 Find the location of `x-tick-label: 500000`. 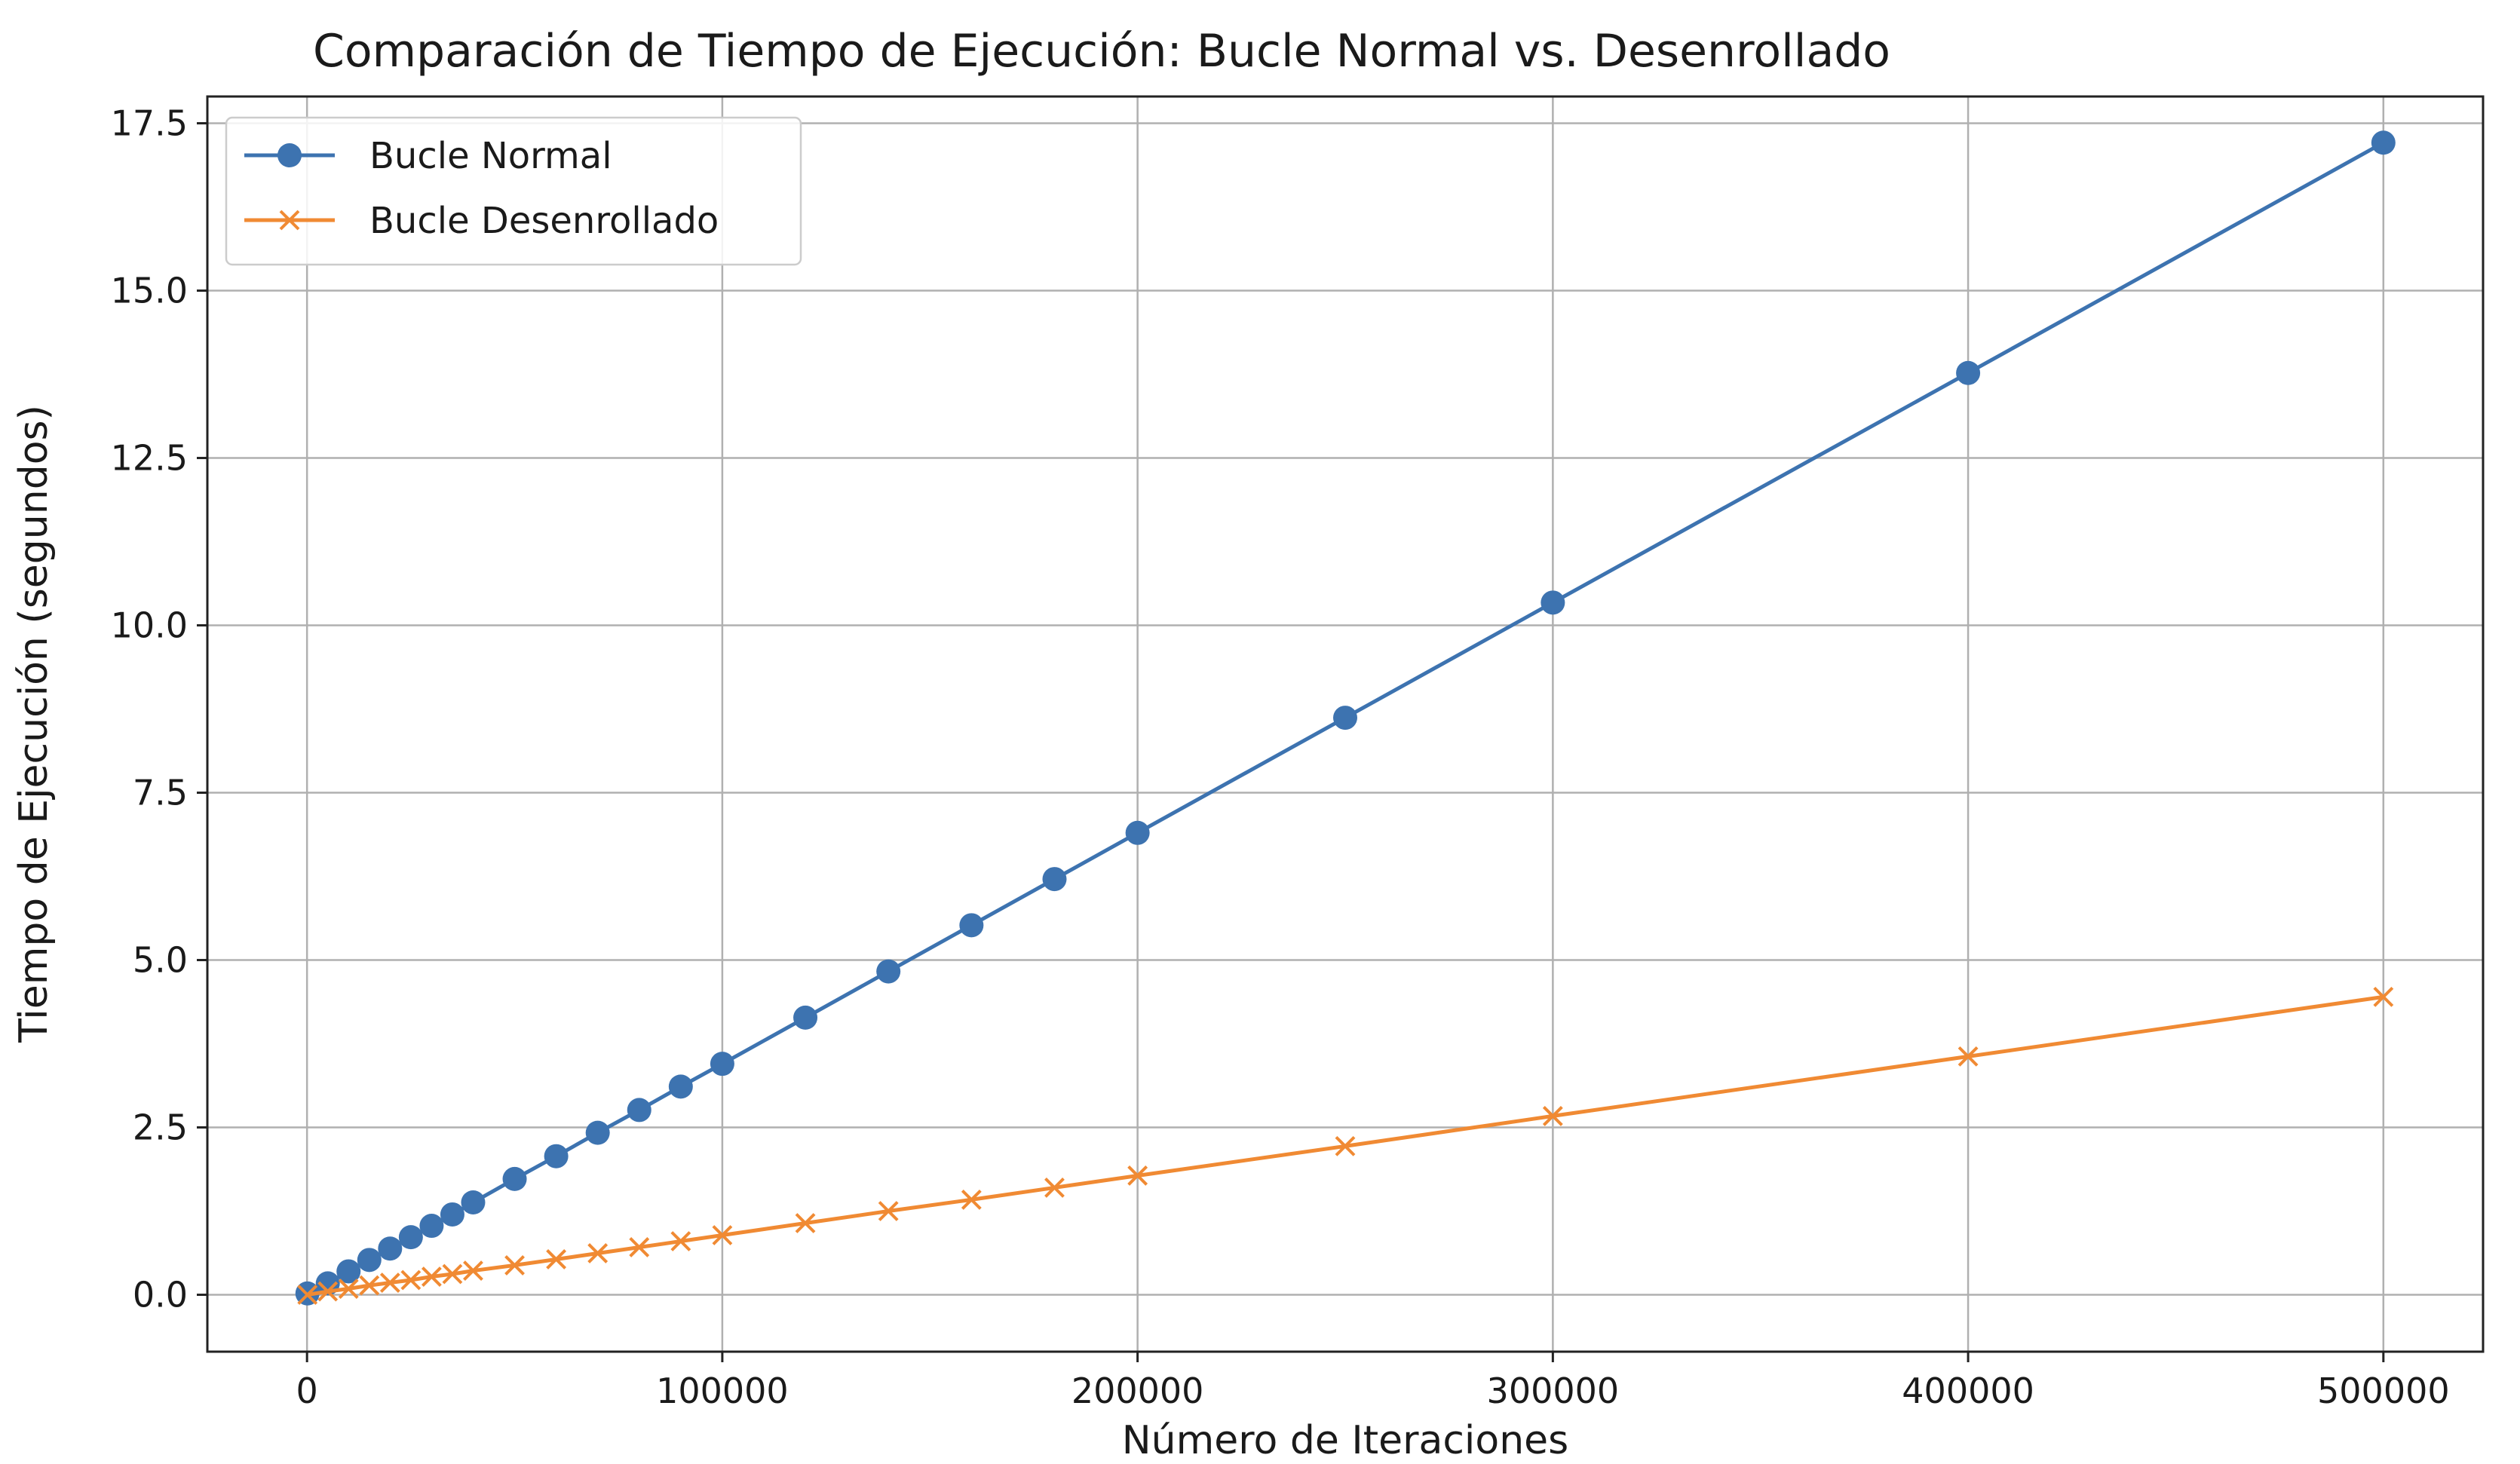

x-tick-label: 500000 is located at coordinates (2383, 1391).